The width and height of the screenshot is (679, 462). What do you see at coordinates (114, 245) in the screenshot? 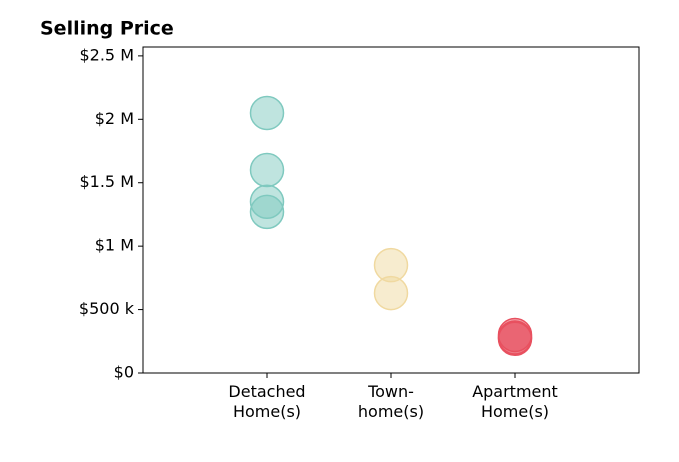
I see `y-tick-label: $1 M` at bounding box center [114, 245].